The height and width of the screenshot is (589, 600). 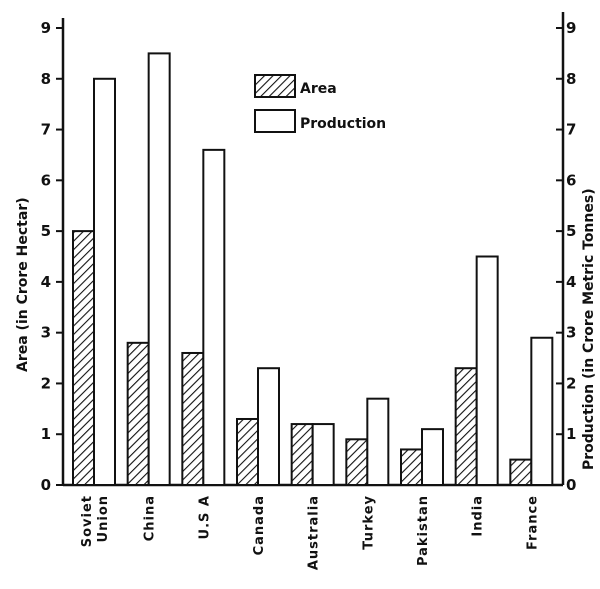 What do you see at coordinates (46, 383) in the screenshot?
I see `y-tick-label: 2` at bounding box center [46, 383].